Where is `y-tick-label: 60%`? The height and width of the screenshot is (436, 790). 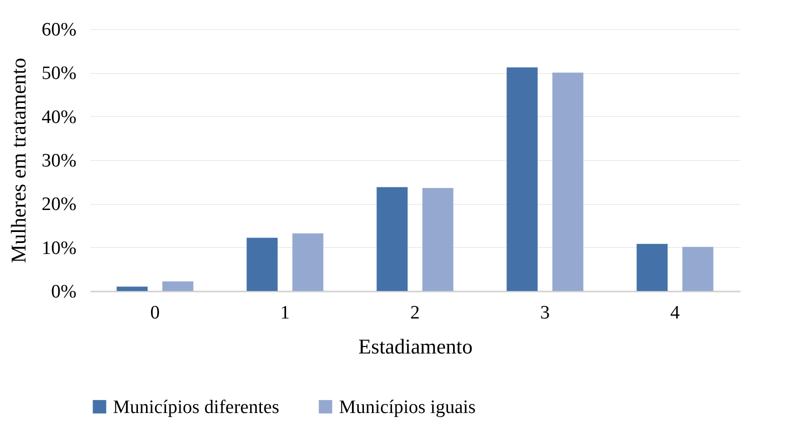
y-tick-label: 60% is located at coordinates (59, 30).